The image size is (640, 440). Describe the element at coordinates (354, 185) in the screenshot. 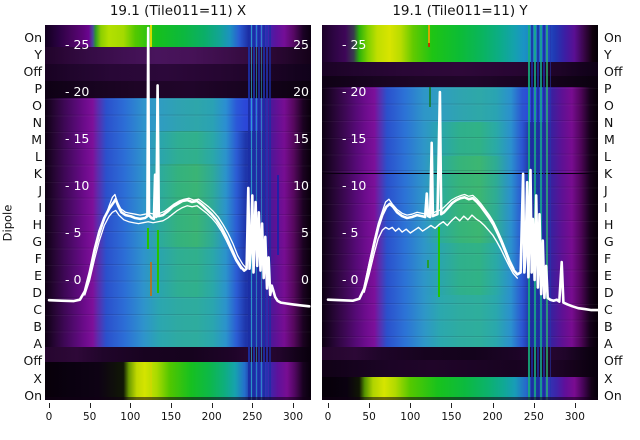

I see `inner-ytick-label: - 10` at that location.